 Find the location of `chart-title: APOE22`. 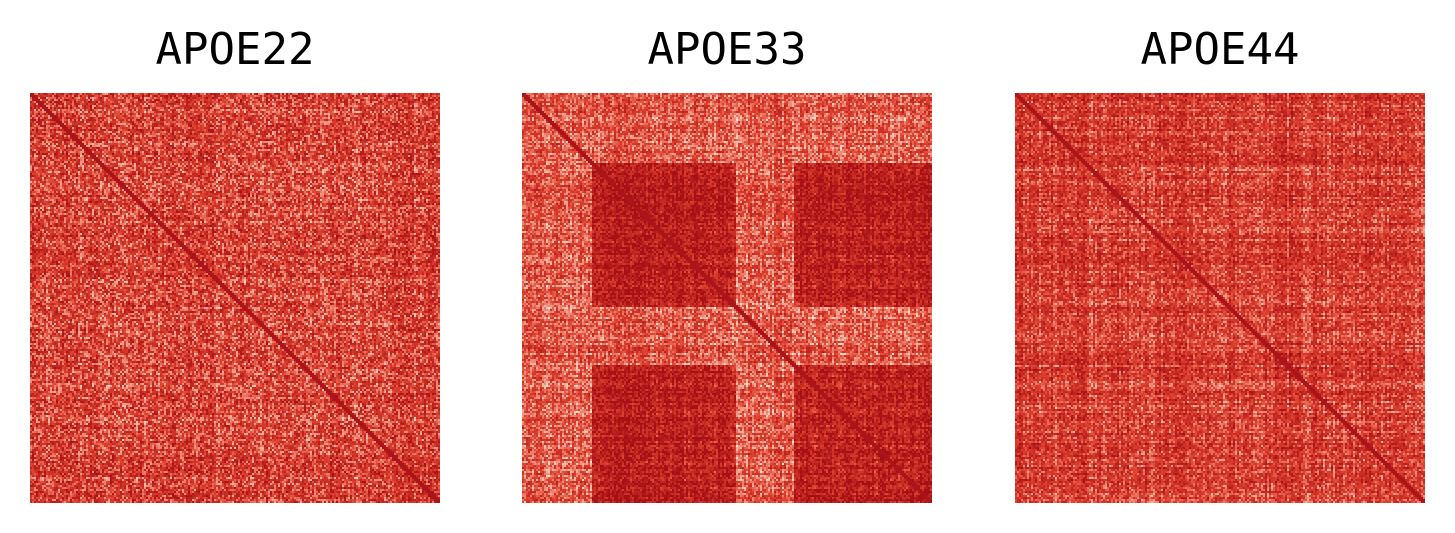

chart-title: APOE22 is located at coordinates (235, 49).